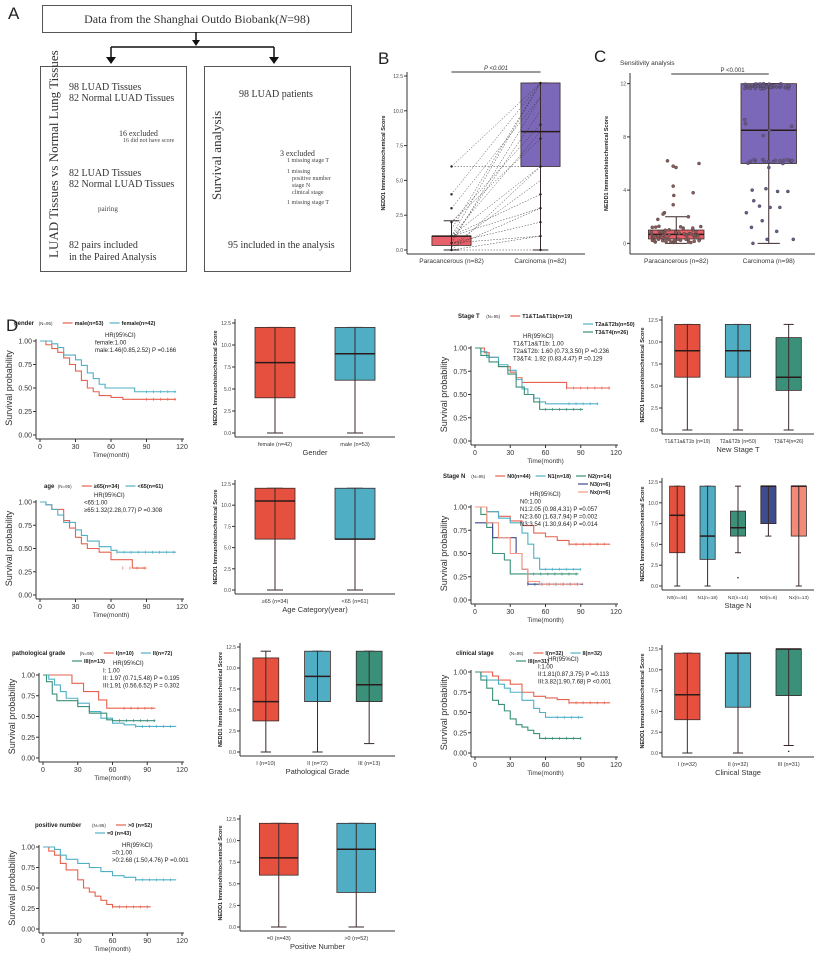  What do you see at coordinates (274, 60) in the screenshot?
I see `arrow-head` at bounding box center [274, 60].